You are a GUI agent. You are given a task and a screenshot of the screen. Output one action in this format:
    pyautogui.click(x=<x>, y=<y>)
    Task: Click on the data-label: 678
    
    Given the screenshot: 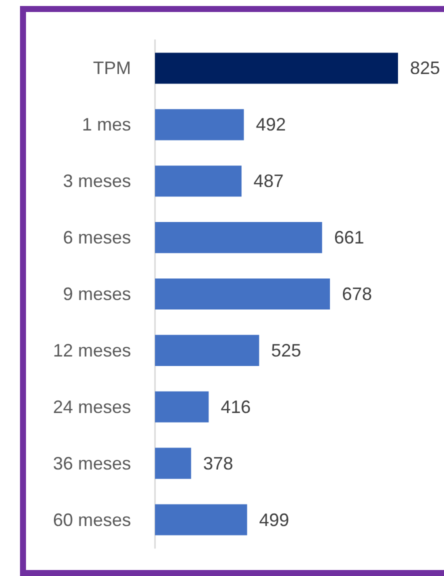 What is the action you would take?
    pyautogui.click(x=357, y=294)
    